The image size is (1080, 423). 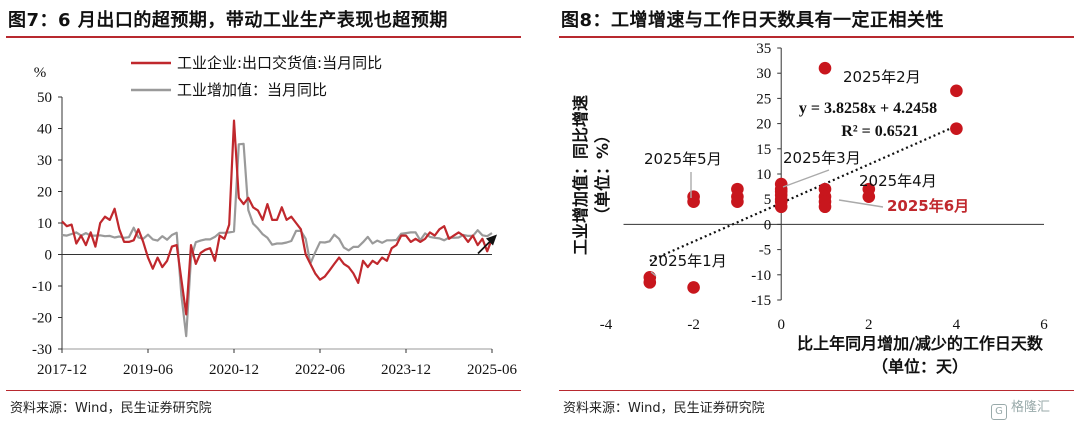 I want to click on y-tick-label: -30, so click(x=42, y=350).